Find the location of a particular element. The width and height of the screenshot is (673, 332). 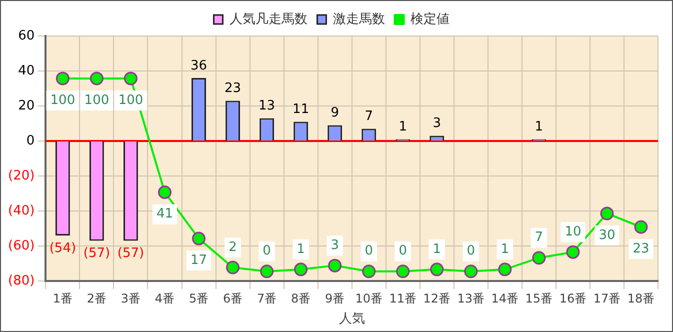

x-tick-label: 9番 is located at coordinates (335, 298).